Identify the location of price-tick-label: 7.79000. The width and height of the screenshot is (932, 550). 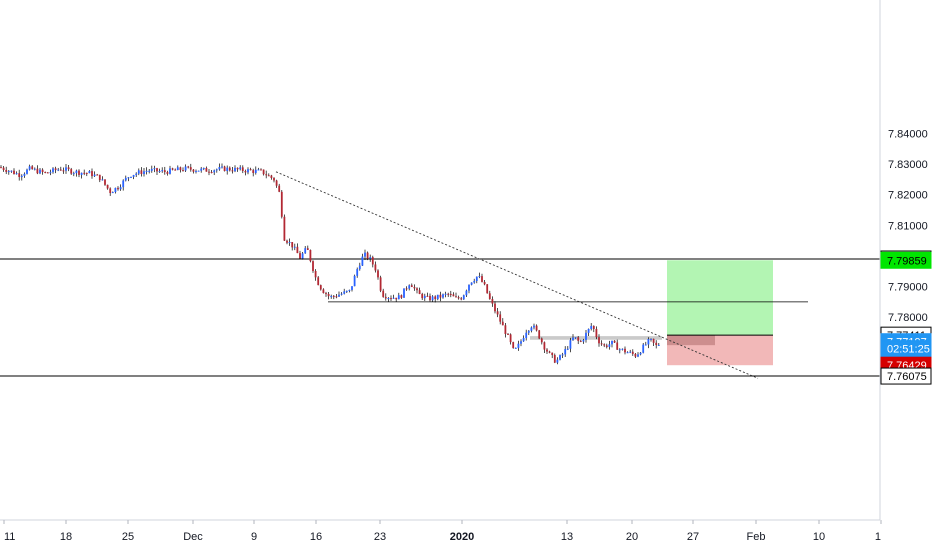
(908, 288).